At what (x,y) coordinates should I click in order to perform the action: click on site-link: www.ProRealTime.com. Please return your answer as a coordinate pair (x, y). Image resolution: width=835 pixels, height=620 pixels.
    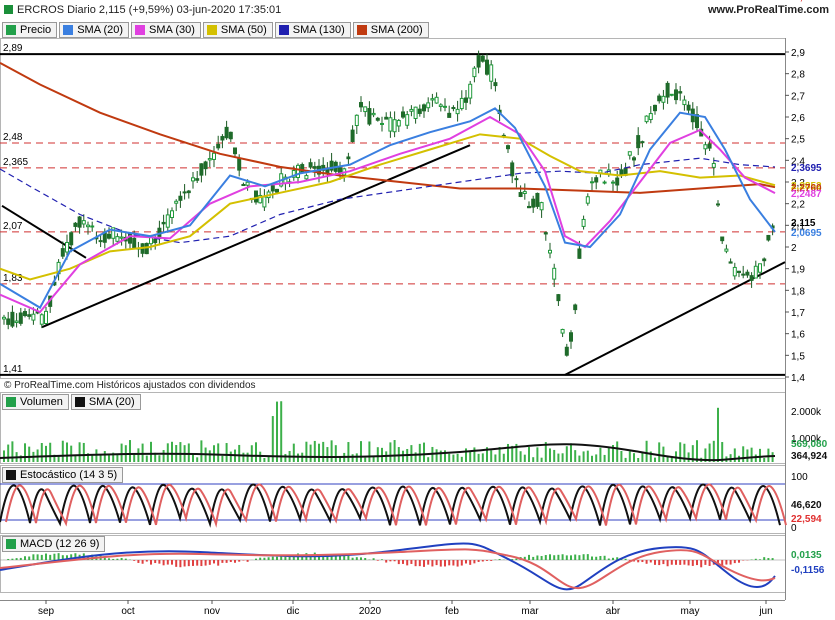
    Looking at the image, I should click on (768, 10).